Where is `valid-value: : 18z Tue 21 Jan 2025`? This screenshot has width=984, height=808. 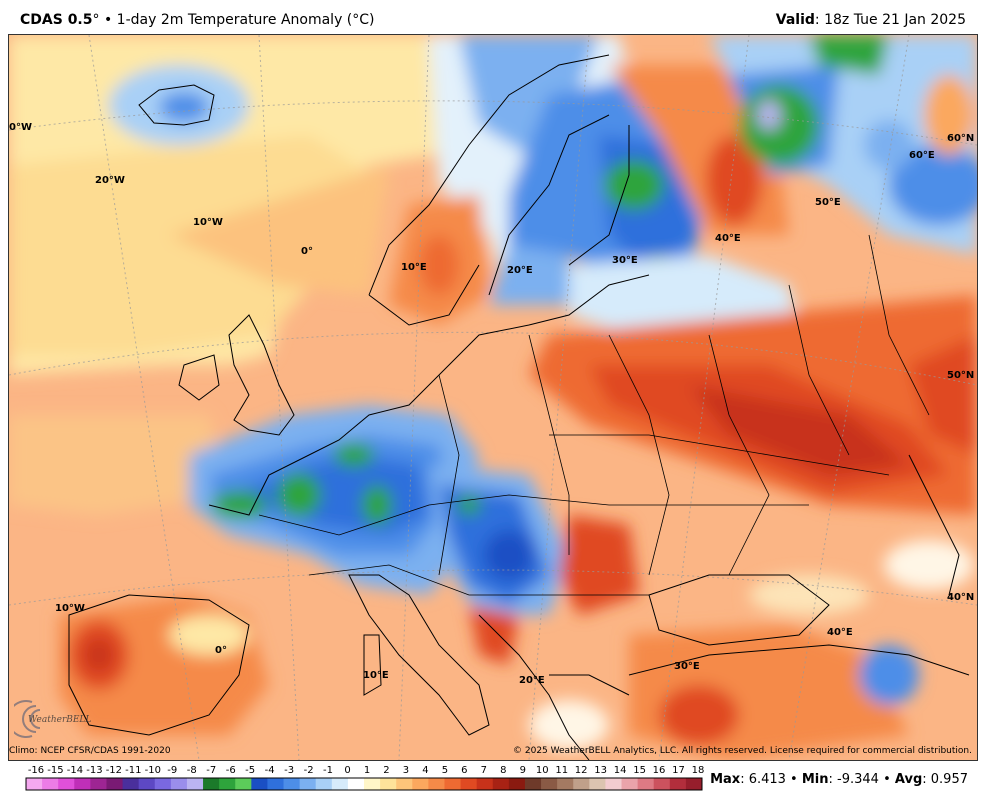
valid-value: : 18z Tue 21 Jan 2025 is located at coordinates (890, 20).